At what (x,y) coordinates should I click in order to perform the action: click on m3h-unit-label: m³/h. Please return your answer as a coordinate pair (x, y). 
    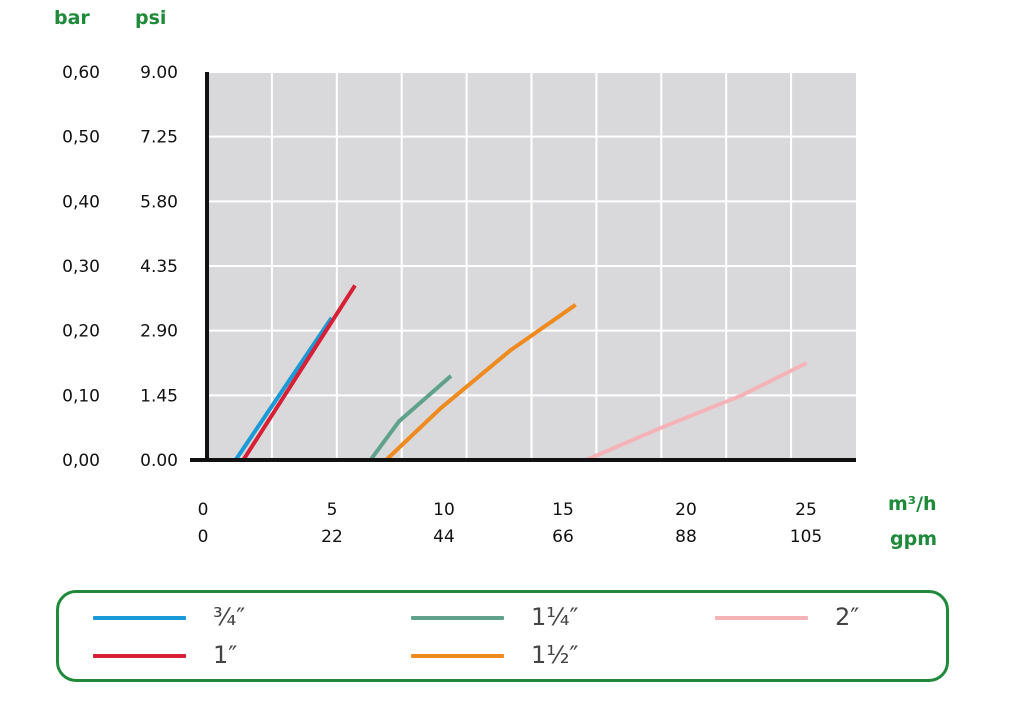
    Looking at the image, I should click on (912, 504).